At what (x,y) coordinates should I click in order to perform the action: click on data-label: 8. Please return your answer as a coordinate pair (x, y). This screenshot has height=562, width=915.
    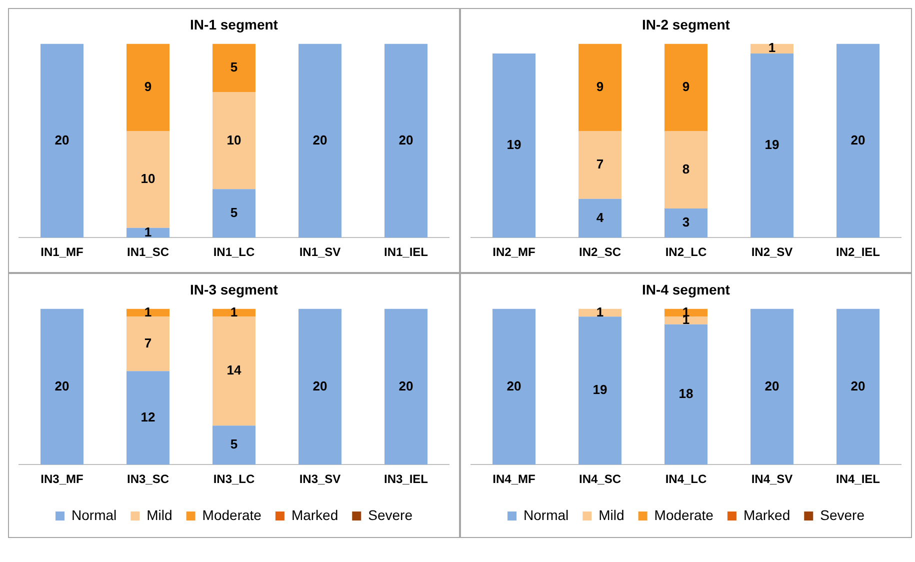
    Looking at the image, I should click on (686, 168).